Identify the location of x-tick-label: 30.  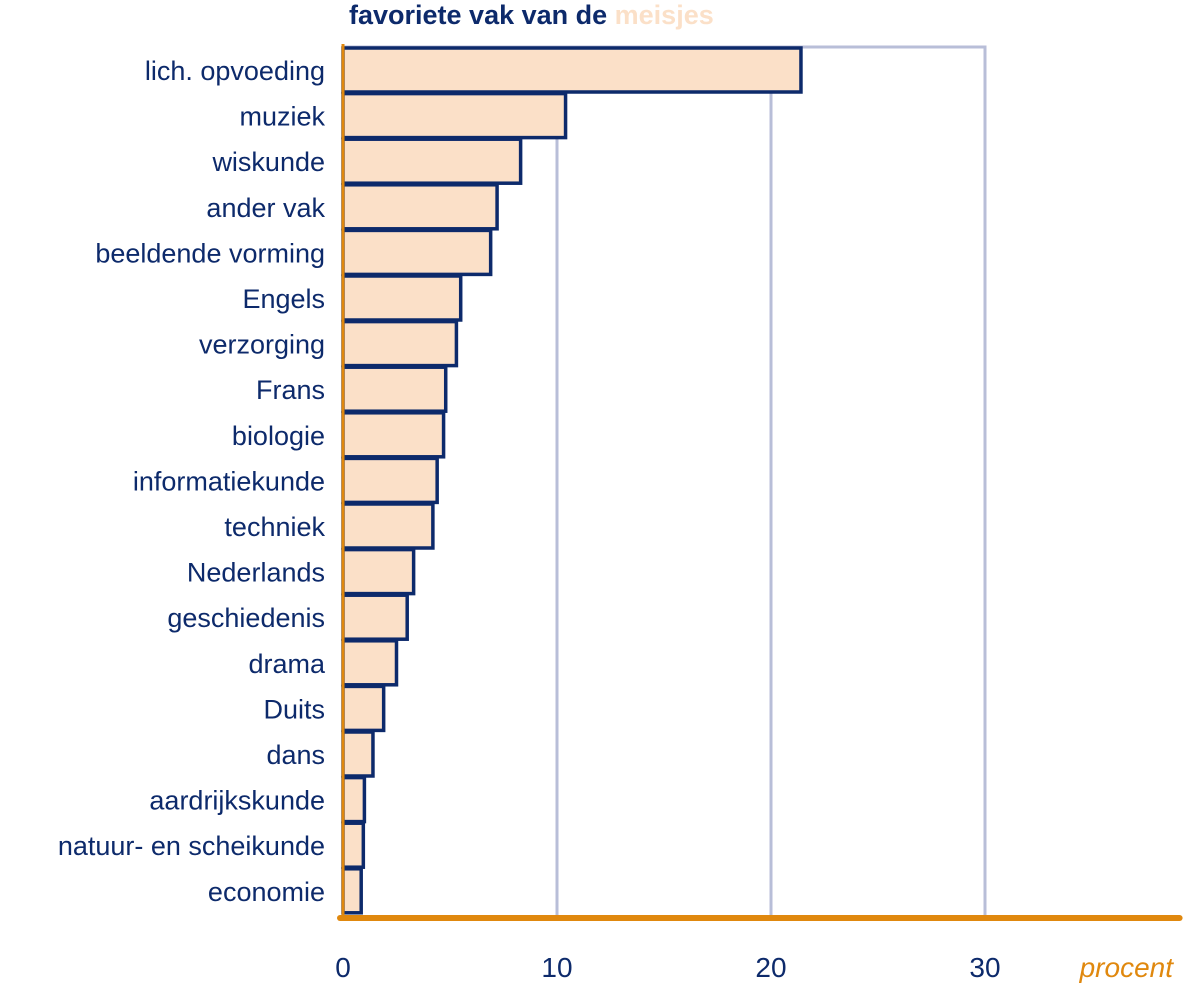
(984, 967).